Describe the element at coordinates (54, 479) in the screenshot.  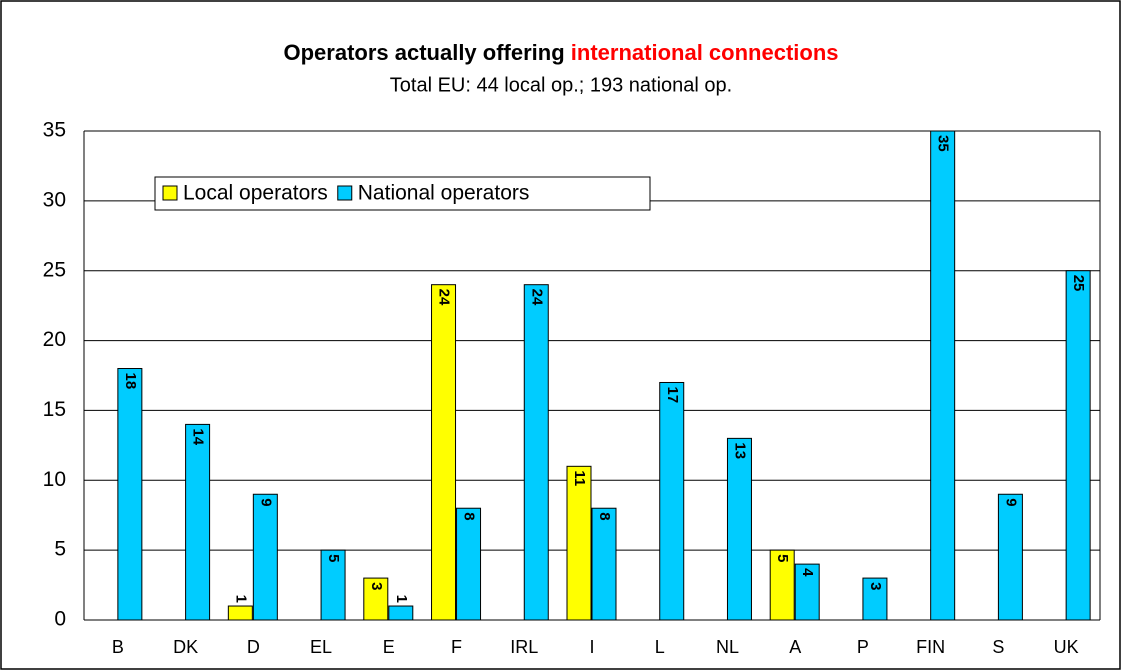
I see `y-tick-label: 10` at that location.